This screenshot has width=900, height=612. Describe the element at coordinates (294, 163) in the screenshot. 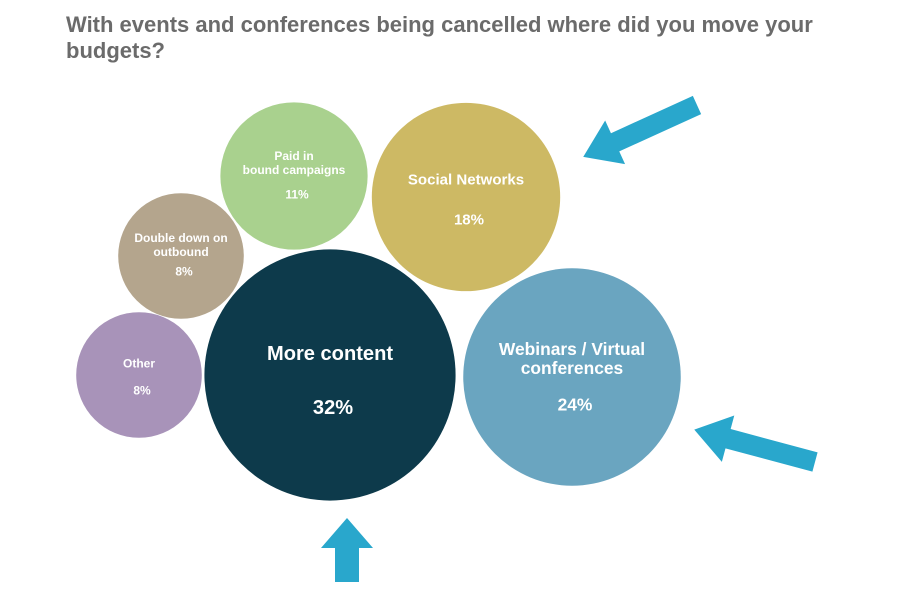

I see `bubble-label: Paid in bound campaigns` at that location.